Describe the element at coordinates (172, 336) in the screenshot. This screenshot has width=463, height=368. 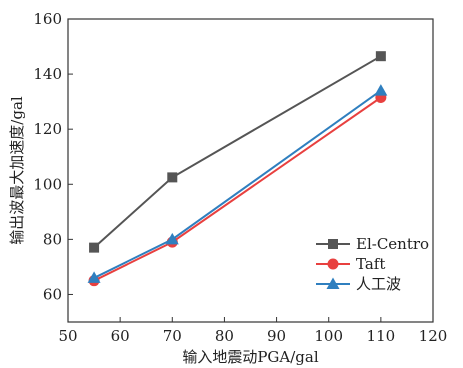
I see `x-tick-label: 70` at that location.